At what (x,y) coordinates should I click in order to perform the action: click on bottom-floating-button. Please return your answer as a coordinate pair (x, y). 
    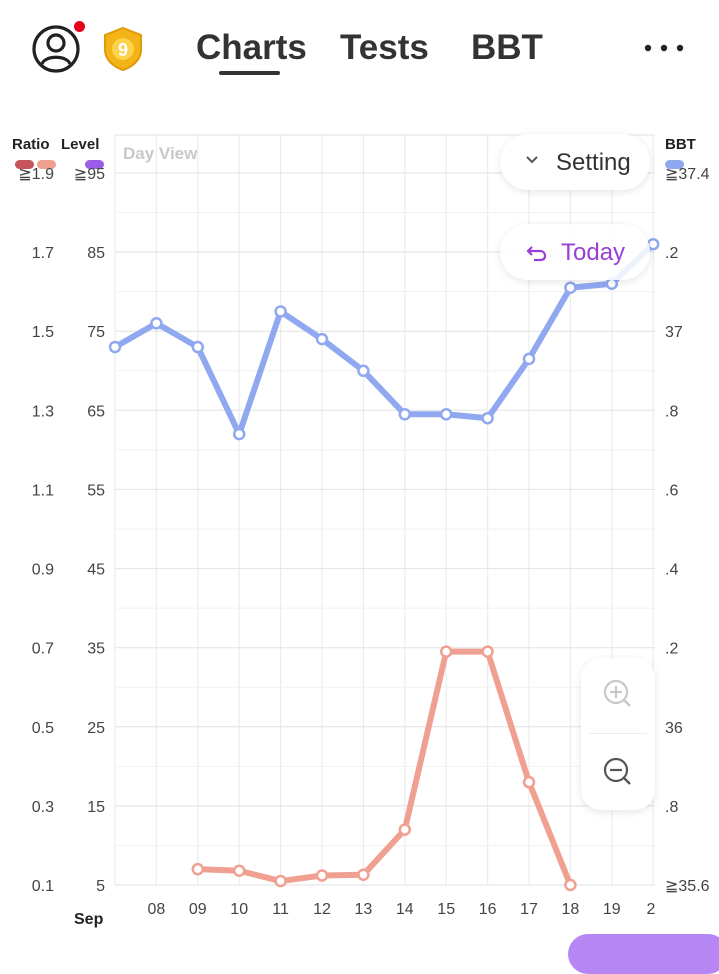
    Looking at the image, I should click on (643, 954).